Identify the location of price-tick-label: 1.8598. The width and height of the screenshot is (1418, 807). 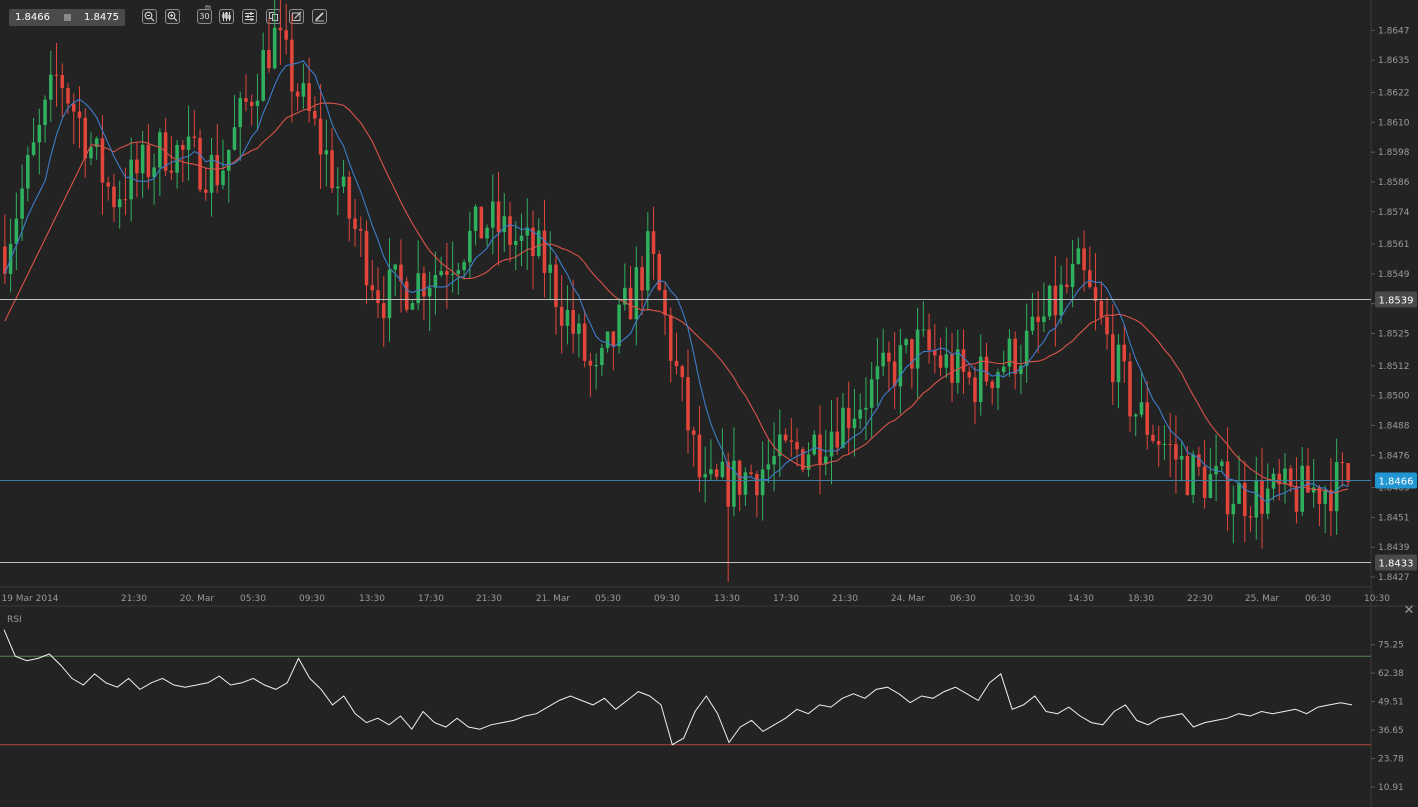
(1394, 153).